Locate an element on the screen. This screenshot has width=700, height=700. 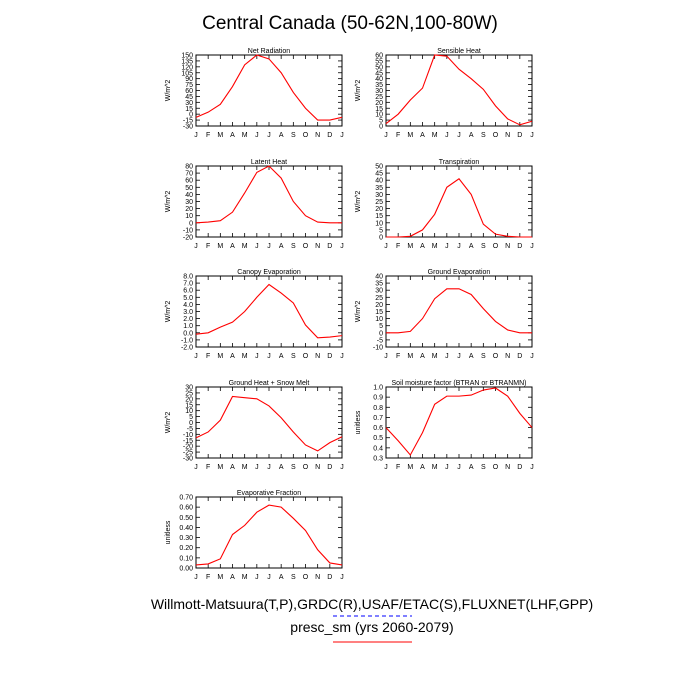
y-tick-label: -30 is located at coordinates (188, 459).